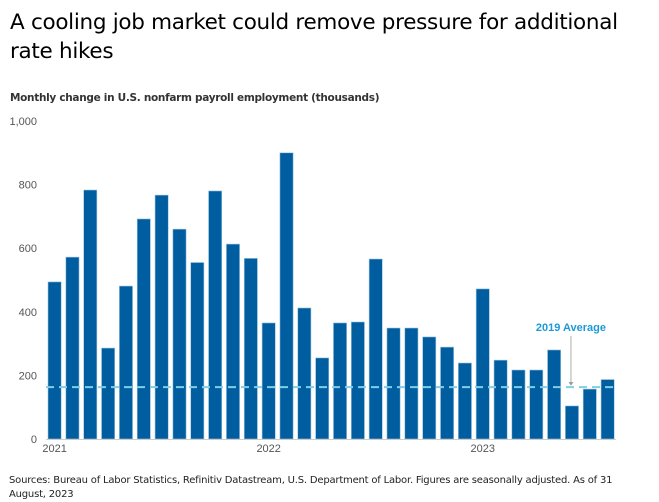  I want to click on y-tick-label: 600, so click(28, 249).